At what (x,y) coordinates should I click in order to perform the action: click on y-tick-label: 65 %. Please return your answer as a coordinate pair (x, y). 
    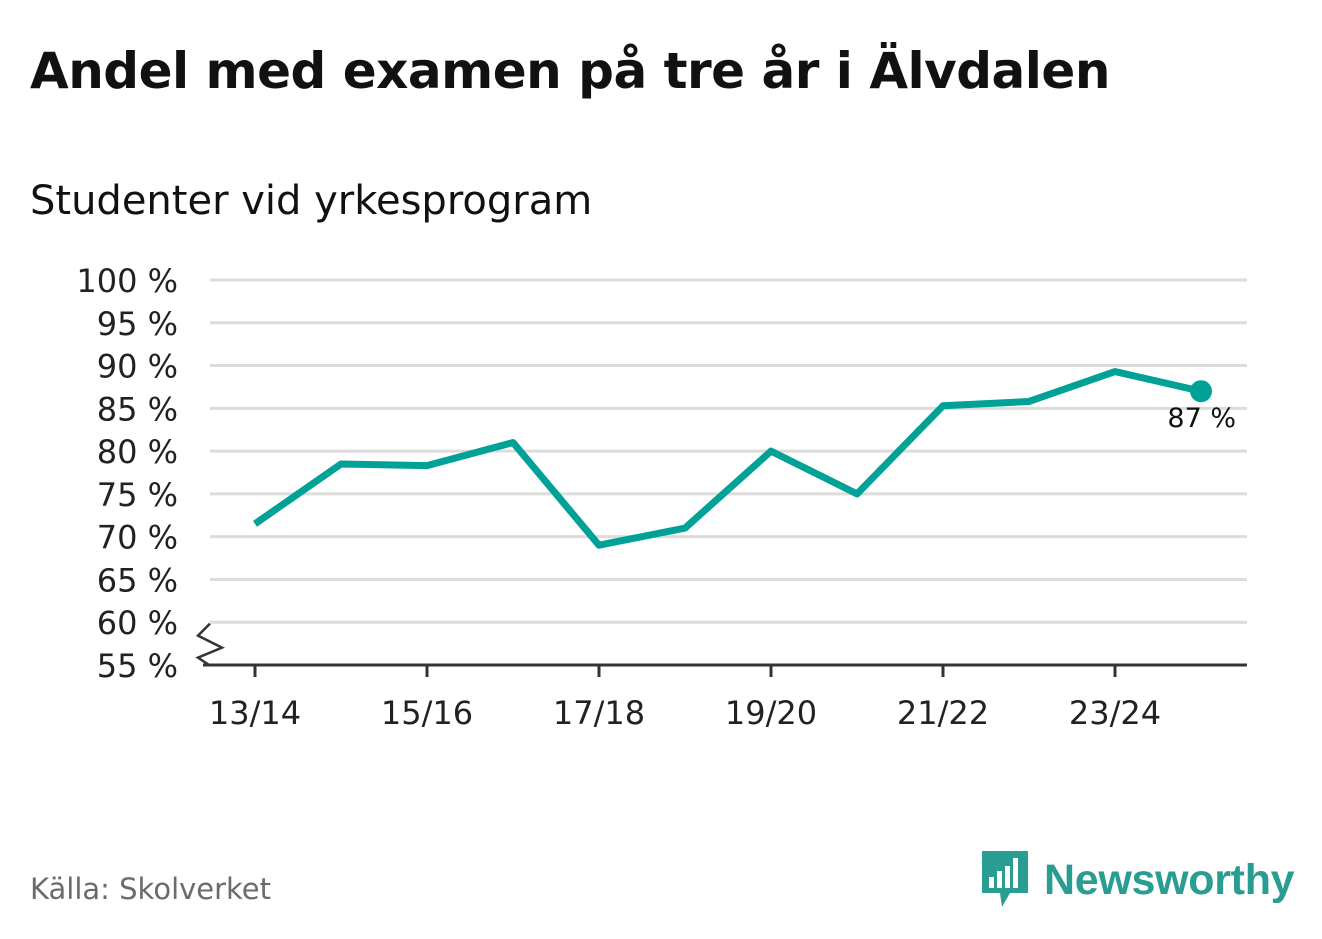
    Looking at the image, I should click on (137, 580).